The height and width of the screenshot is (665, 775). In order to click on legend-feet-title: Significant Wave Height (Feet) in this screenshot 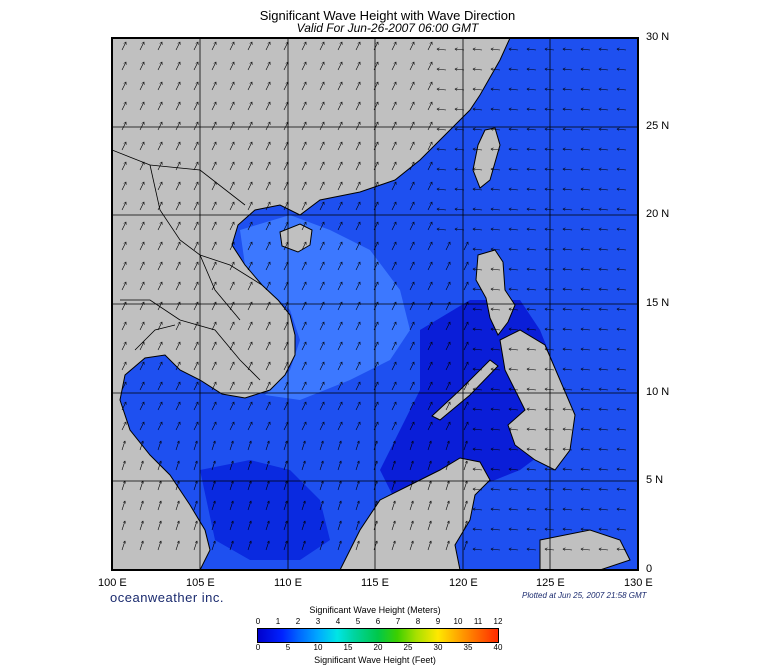, I will do `click(375, 660)`.